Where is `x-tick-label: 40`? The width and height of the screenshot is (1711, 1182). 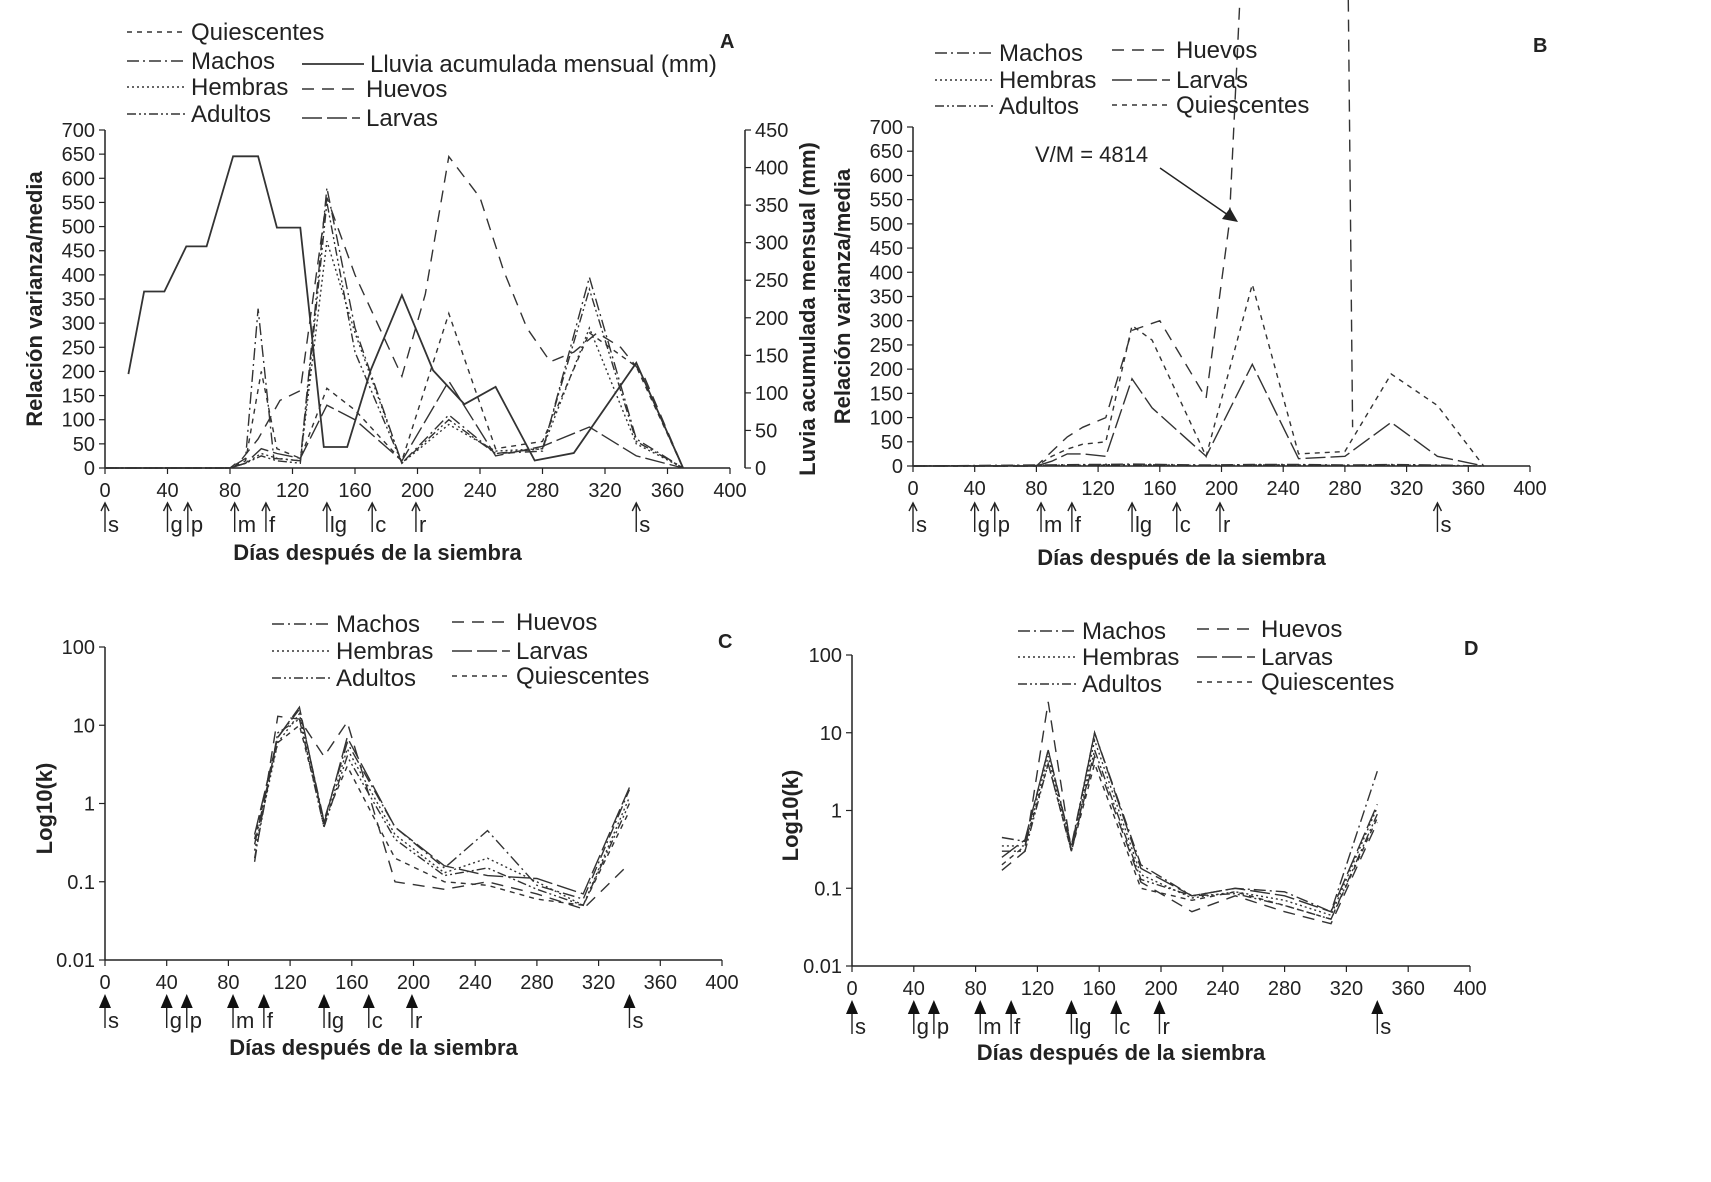
x-tick-label: 40 is located at coordinates (167, 983).